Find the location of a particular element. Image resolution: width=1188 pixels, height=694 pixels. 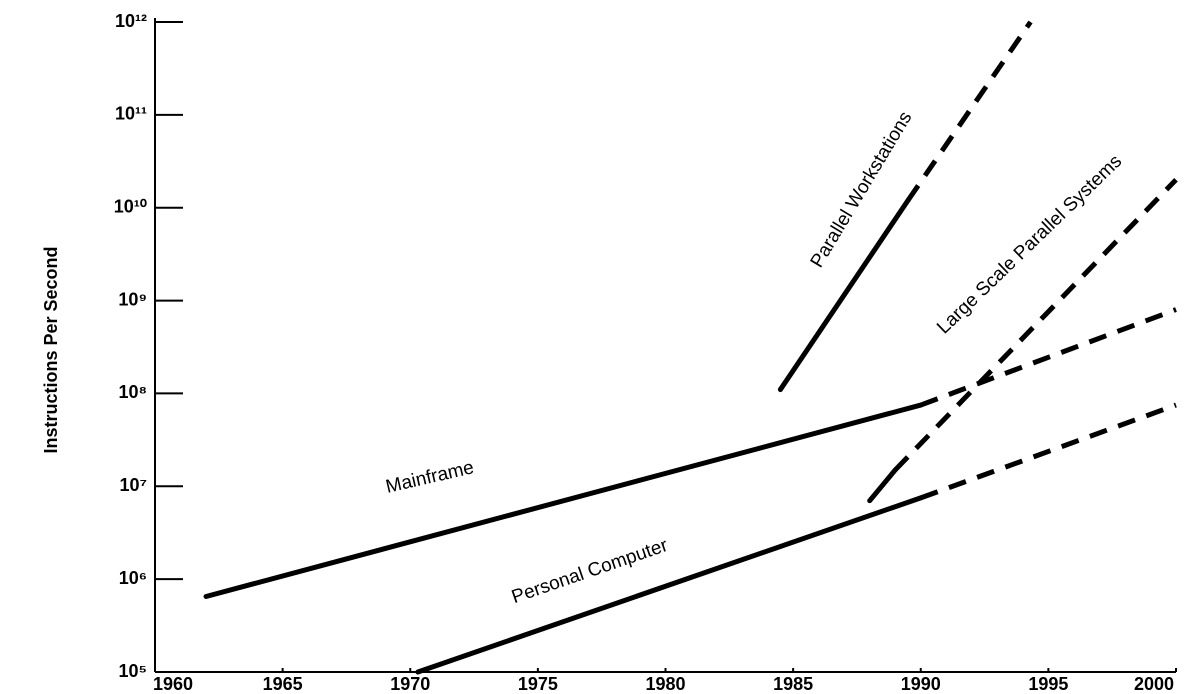

y-tick-label: 10⁷ is located at coordinates (133, 485).